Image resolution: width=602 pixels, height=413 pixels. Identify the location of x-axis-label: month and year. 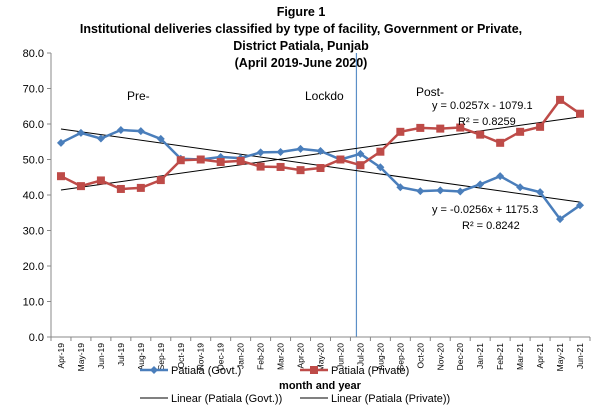
(320, 386).